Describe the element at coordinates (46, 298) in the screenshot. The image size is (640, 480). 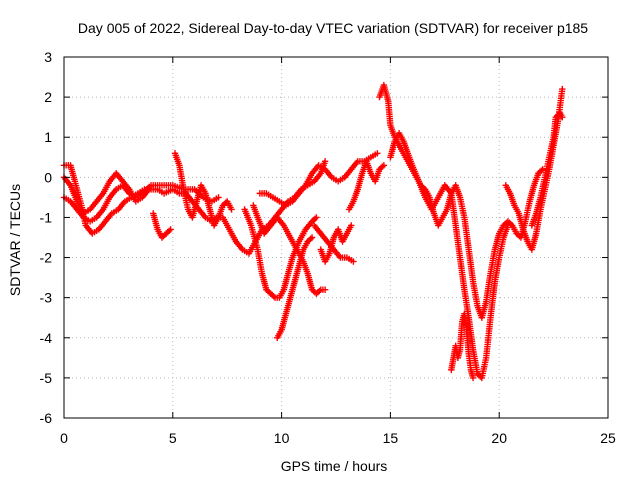
I see `y-tick-label: -3` at that location.